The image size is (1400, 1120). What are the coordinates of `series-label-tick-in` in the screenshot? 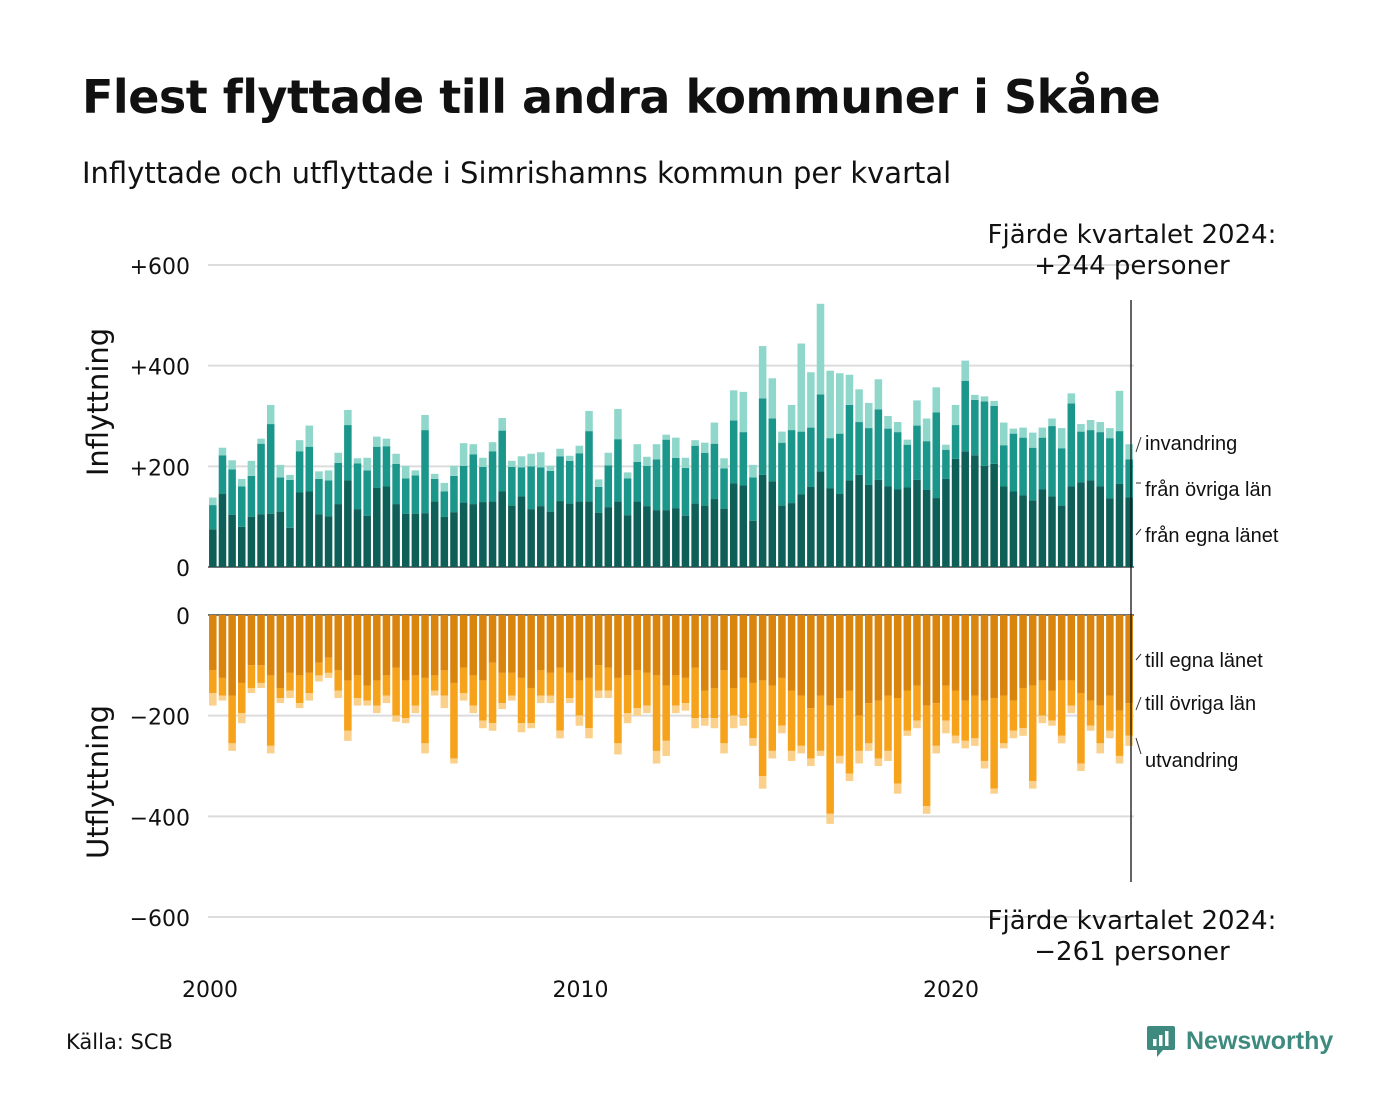 It's located at (1138, 444).